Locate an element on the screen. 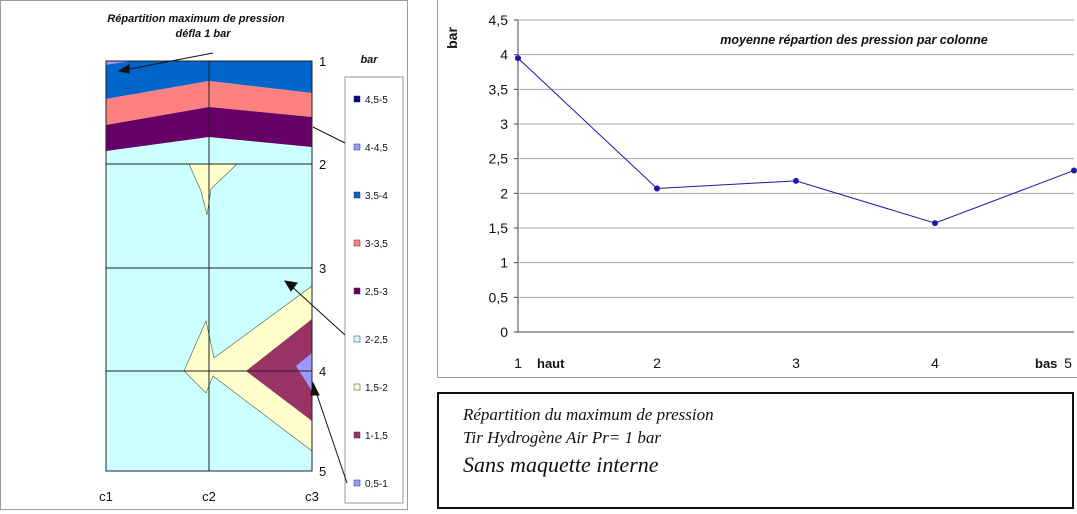 The image size is (1077, 514). line-chart-y-tick-label: 0 is located at coordinates (504, 332).